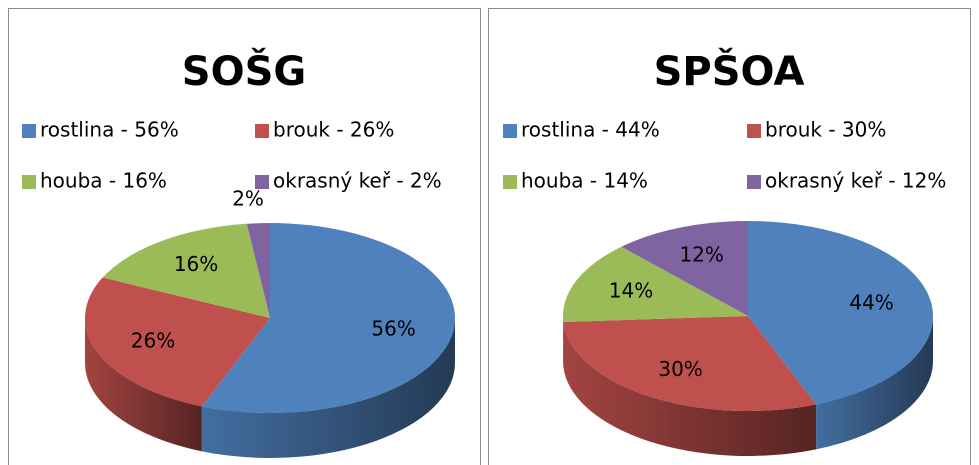 This screenshot has height=465, width=979. What do you see at coordinates (701, 254) in the screenshot?
I see `data-label: 12%` at bounding box center [701, 254].